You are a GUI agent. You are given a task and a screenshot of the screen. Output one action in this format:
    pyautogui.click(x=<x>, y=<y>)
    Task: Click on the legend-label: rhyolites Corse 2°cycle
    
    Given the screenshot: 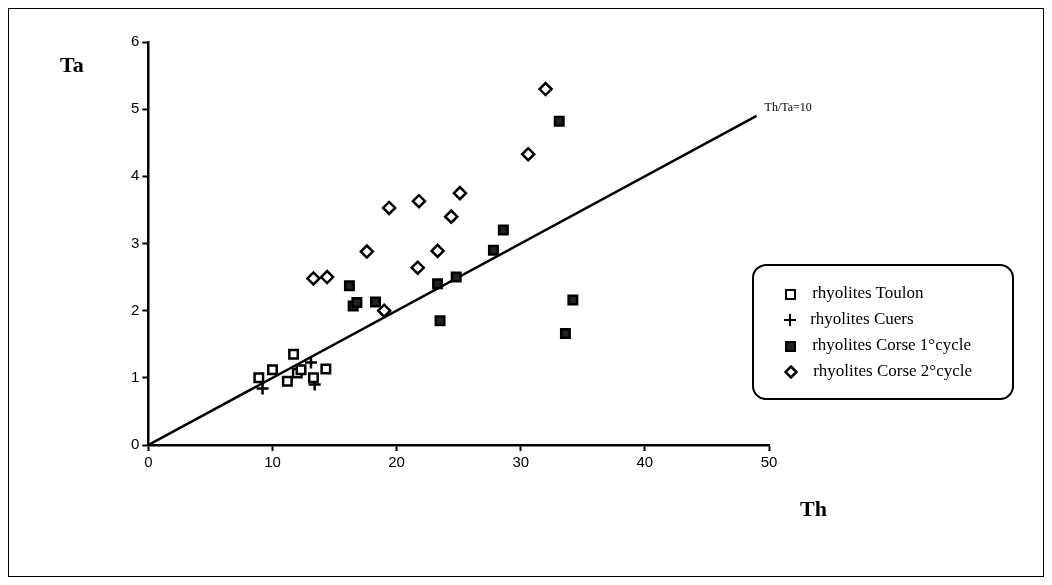 What is the action you would take?
    pyautogui.click(x=892, y=370)
    